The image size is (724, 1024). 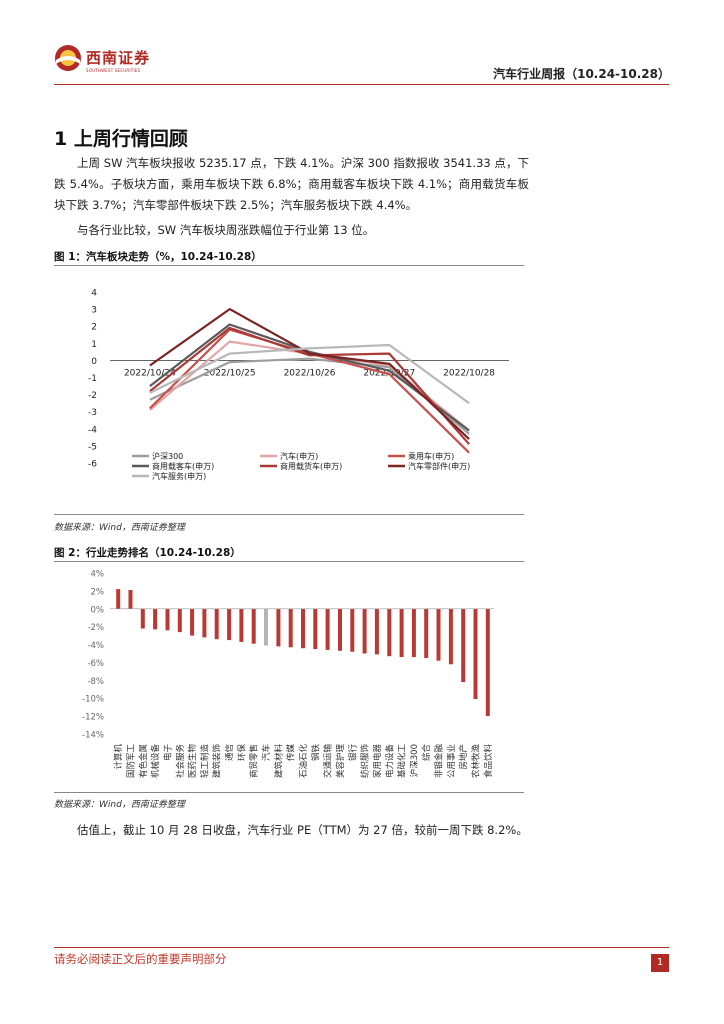 What do you see at coordinates (488, 761) in the screenshot?
I see `x-tick-label: 食品饮料` at bounding box center [488, 761].